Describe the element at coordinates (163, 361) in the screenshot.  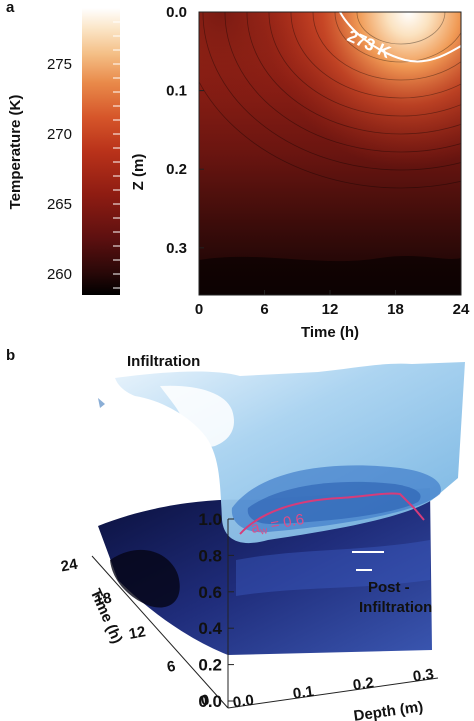
I see `infiltration-label: Infiltration` at that location.